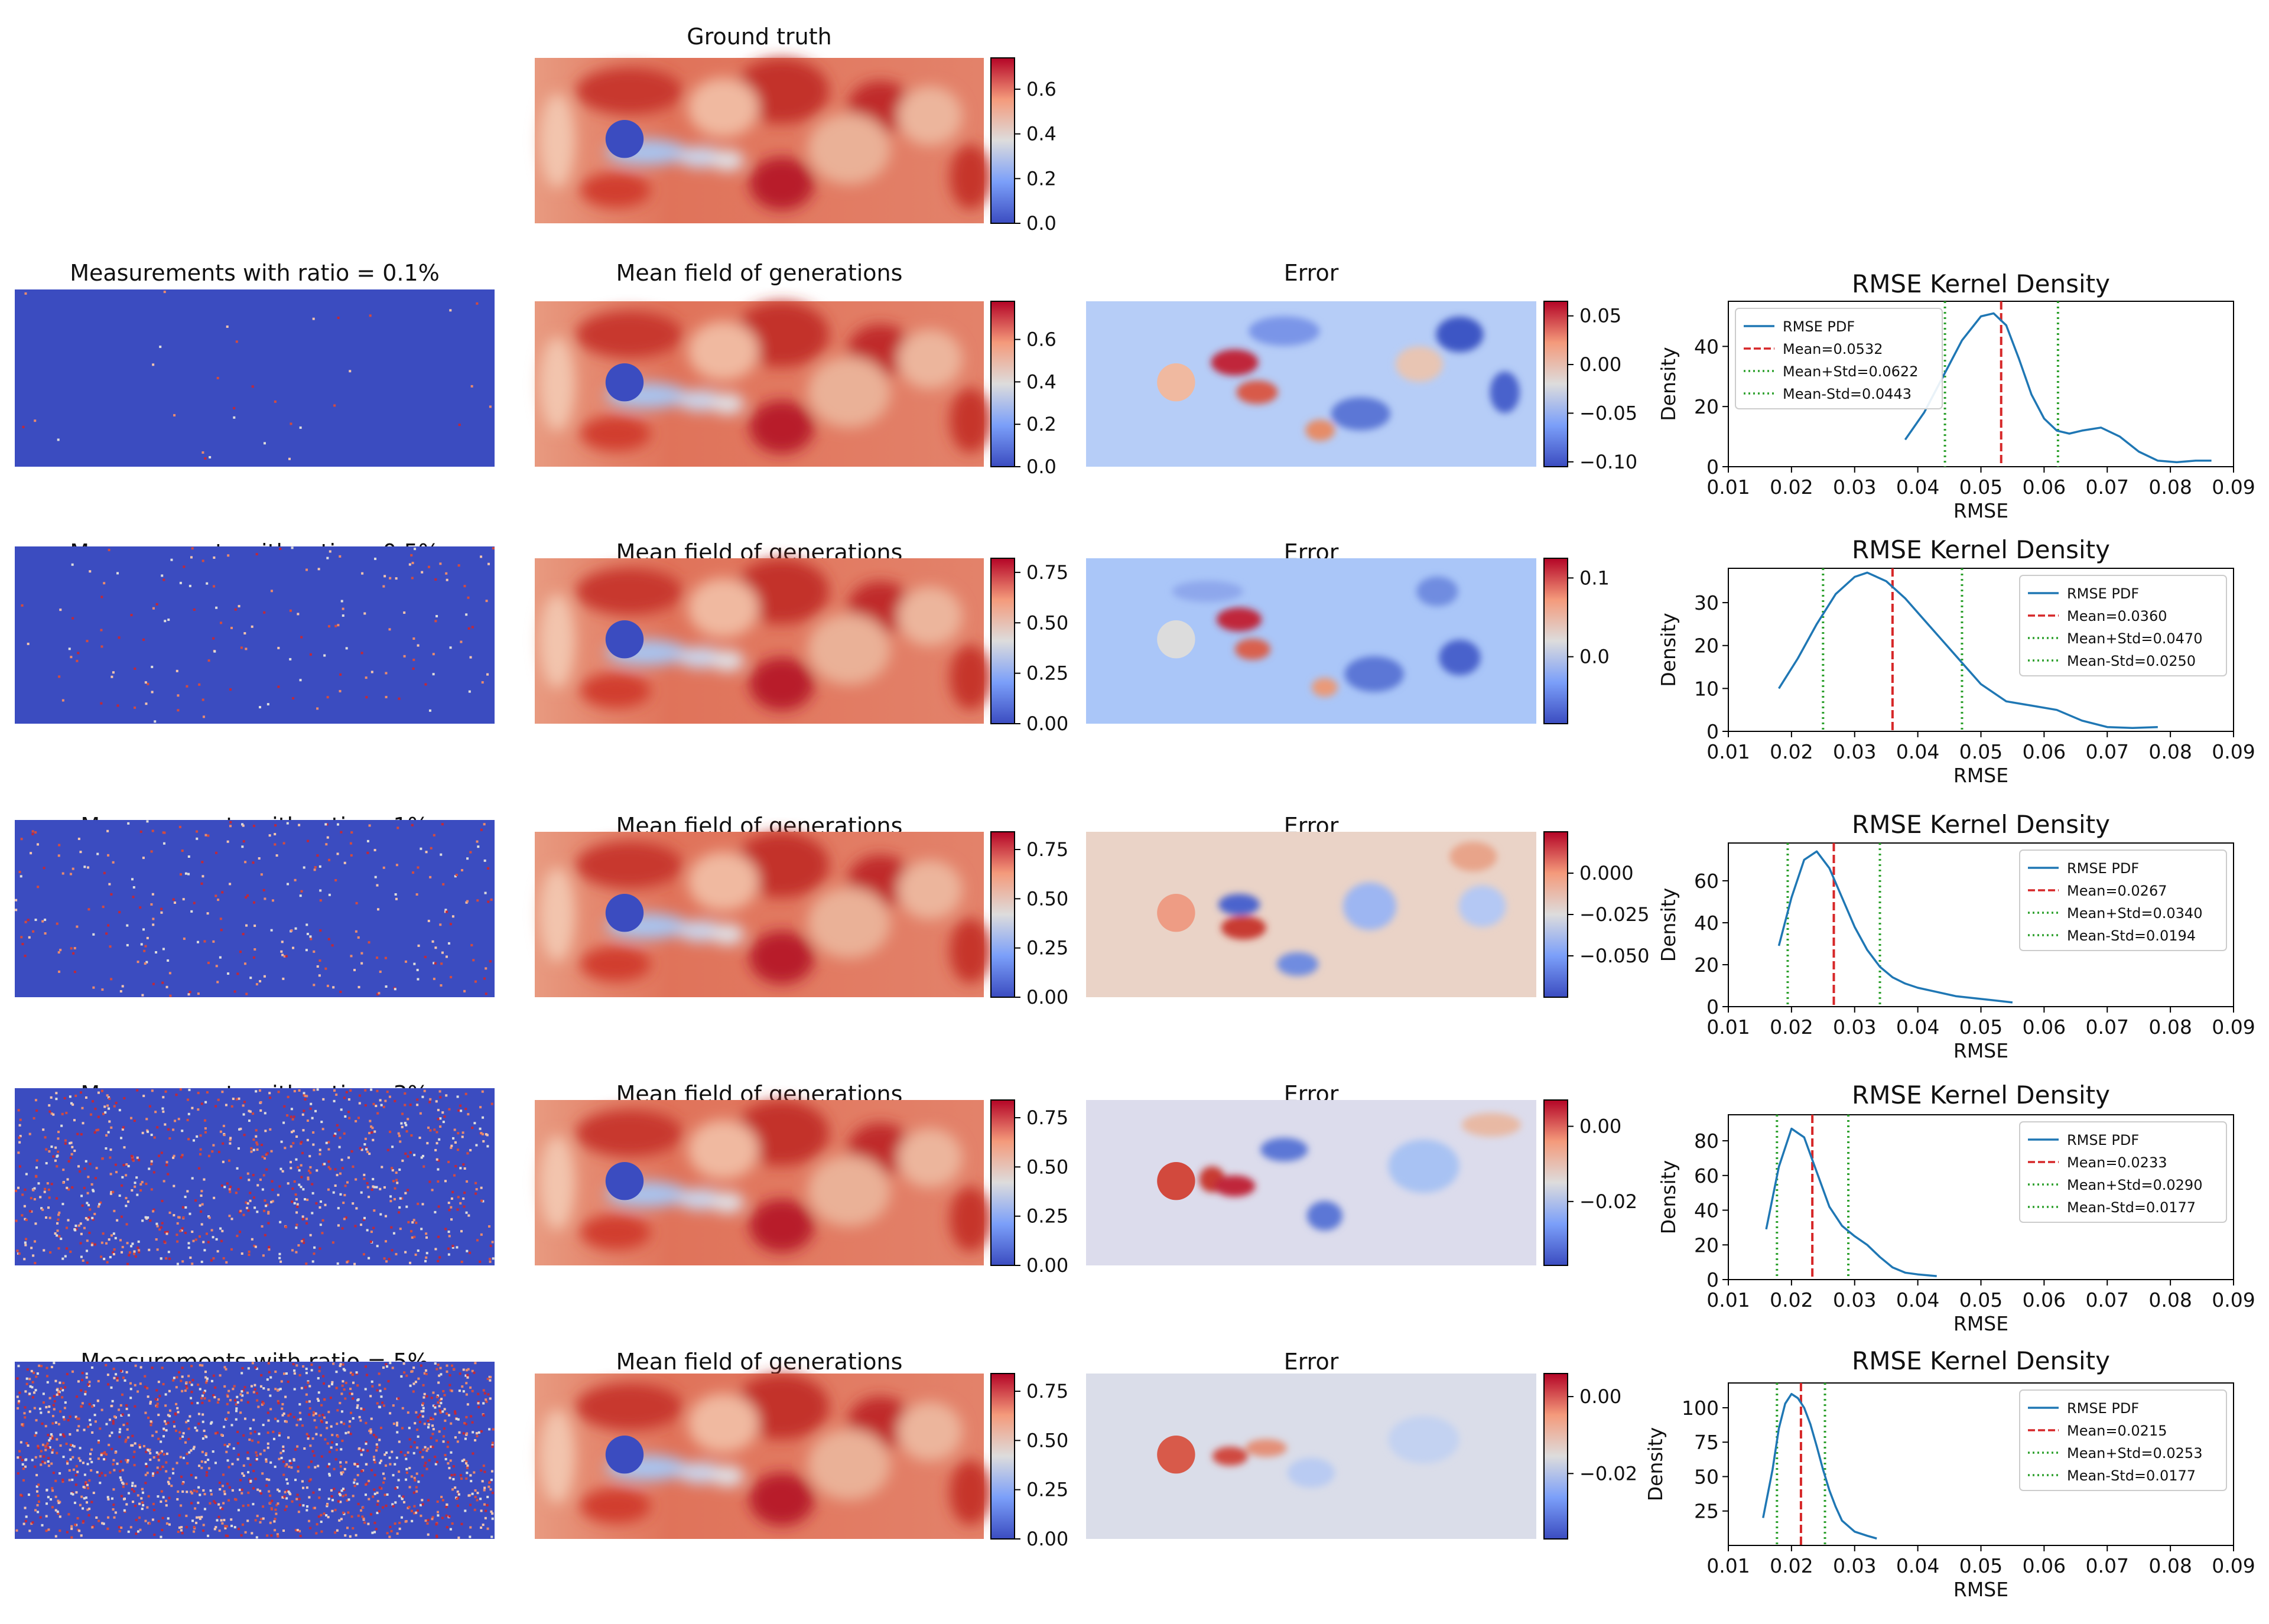 This screenshot has height=1624, width=2269. What do you see at coordinates (1614, 914) in the screenshot?
I see `colorbar-tick-label: −0.025` at bounding box center [1614, 914].